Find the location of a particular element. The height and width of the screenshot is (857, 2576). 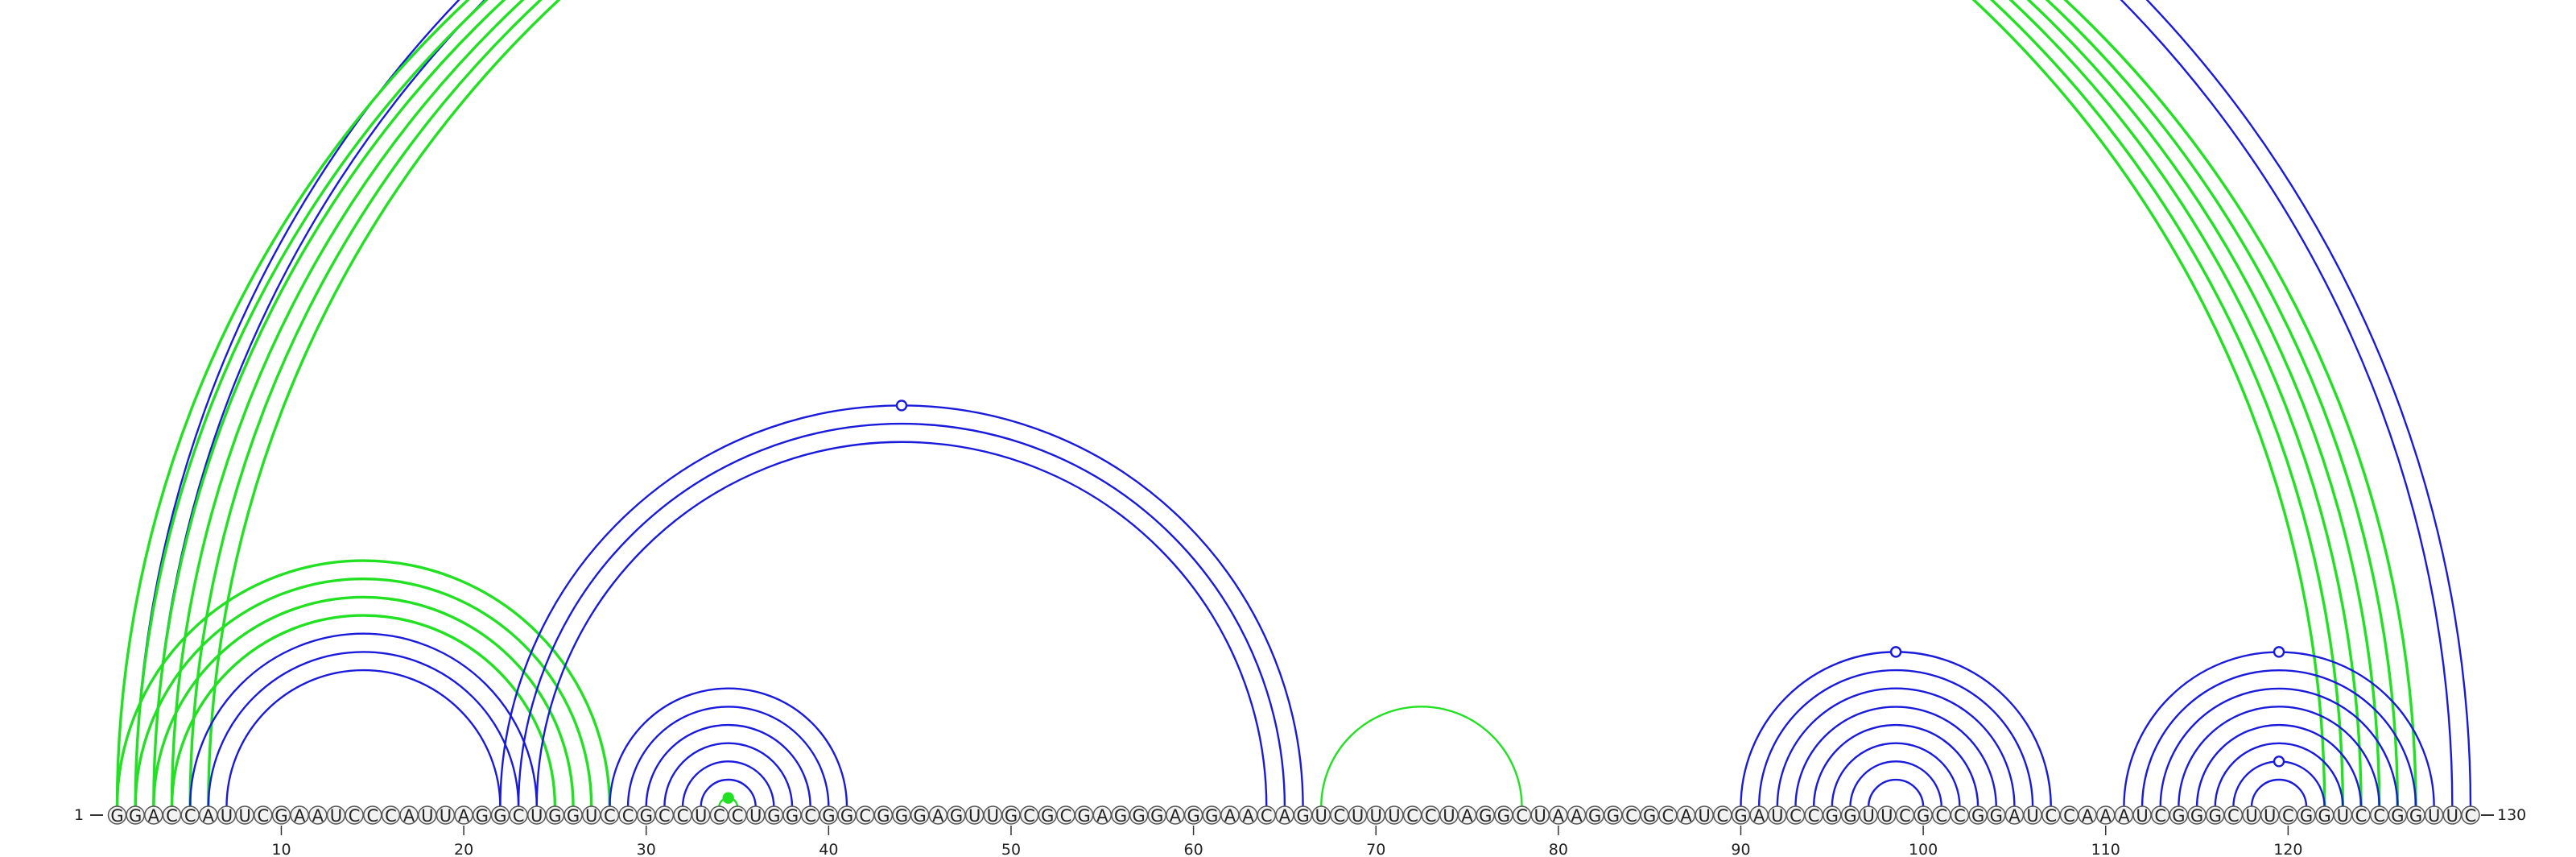

nucleotide-55: A is located at coordinates (1102, 815).